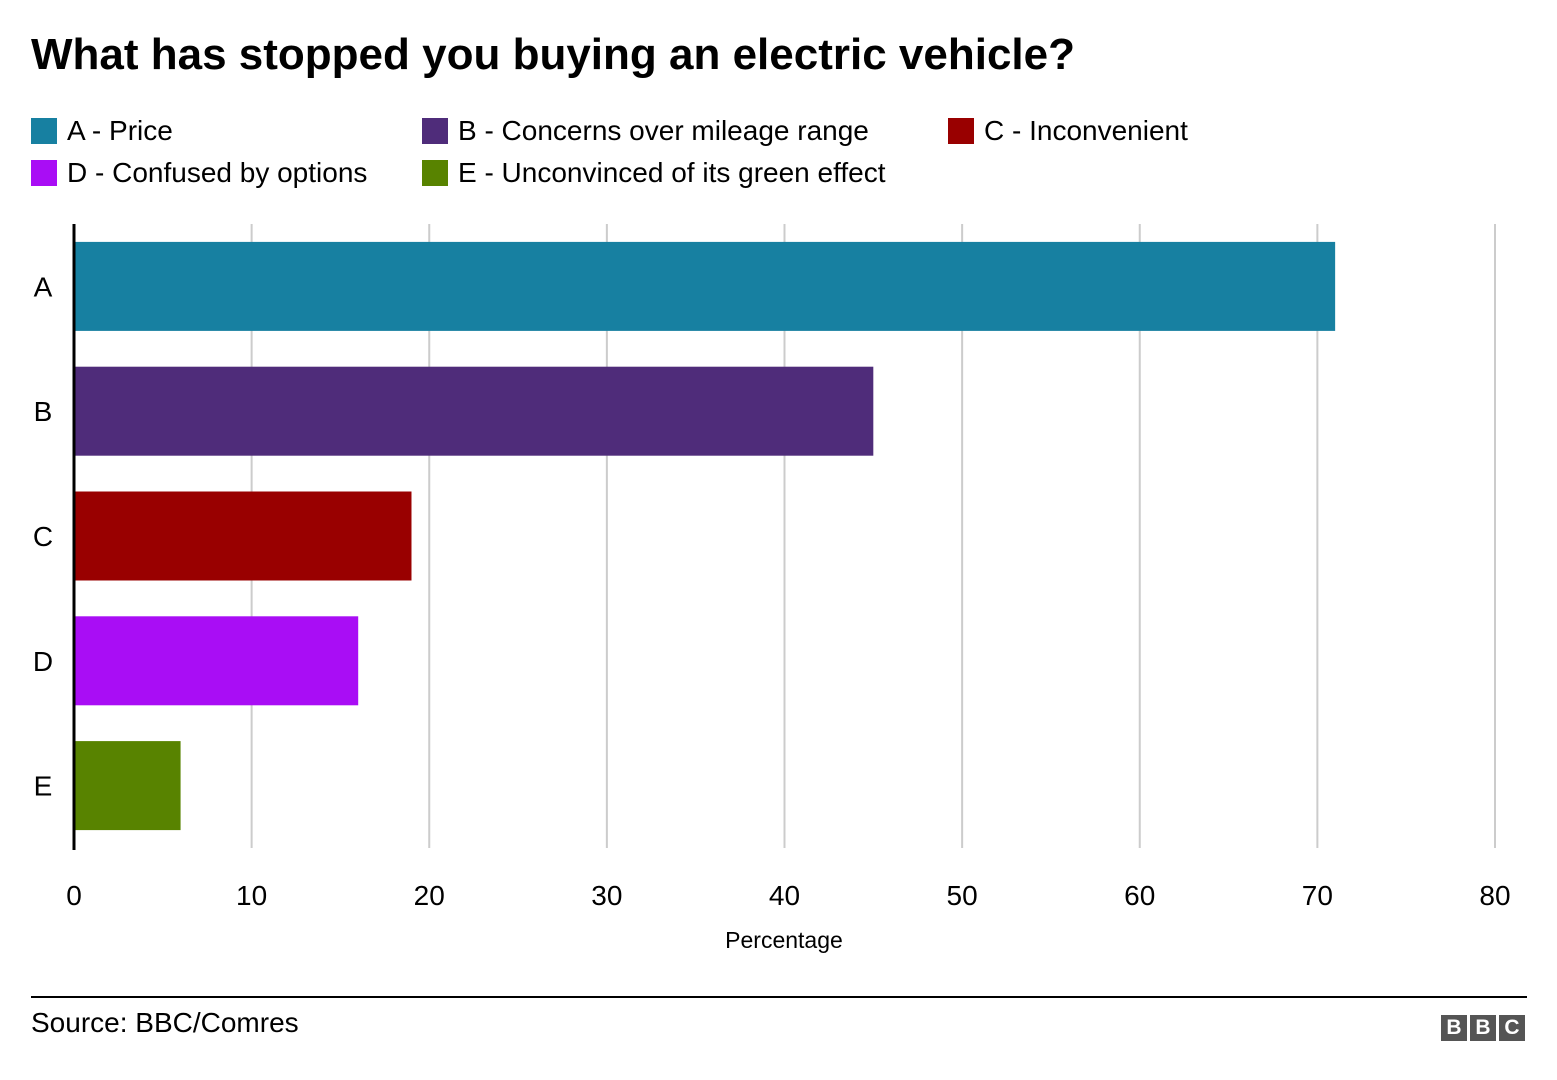  I want to click on bar-b, so click(474, 411).